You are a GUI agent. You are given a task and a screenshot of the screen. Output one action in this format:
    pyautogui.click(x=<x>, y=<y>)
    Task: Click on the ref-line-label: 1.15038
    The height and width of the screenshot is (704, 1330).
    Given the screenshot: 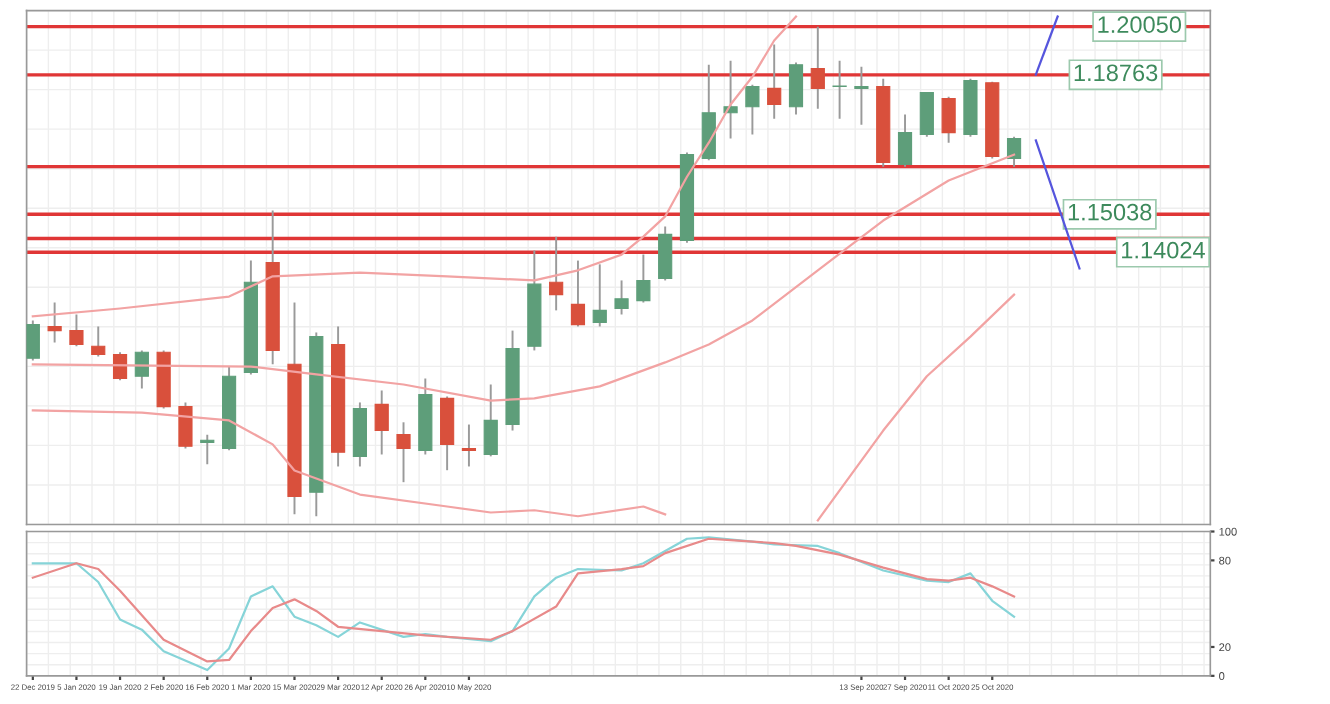 What is the action you would take?
    pyautogui.click(x=1110, y=212)
    